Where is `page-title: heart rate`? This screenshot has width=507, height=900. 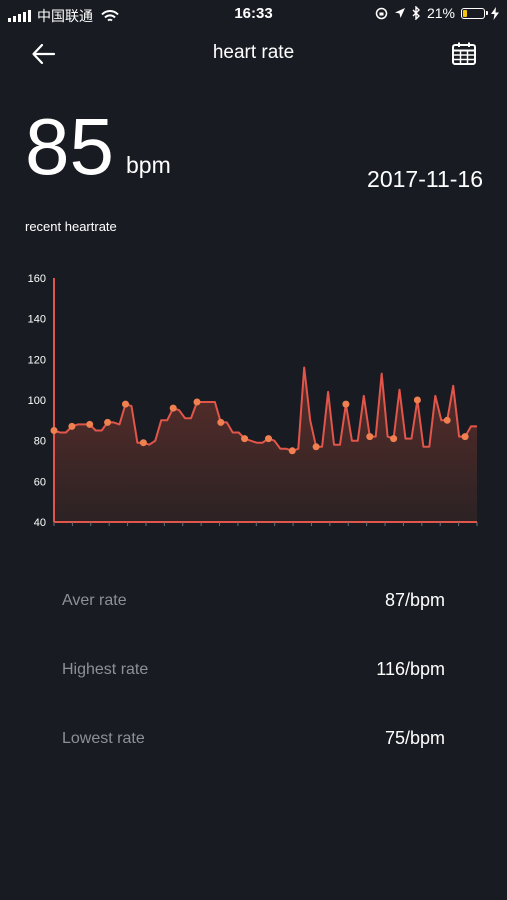
page-title: heart rate is located at coordinates (253, 52).